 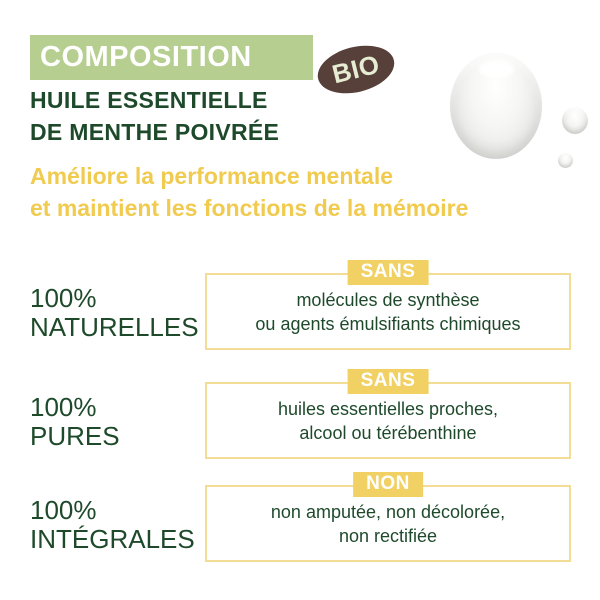 I want to click on row-quality: INTÉGRALES, so click(x=112, y=539).